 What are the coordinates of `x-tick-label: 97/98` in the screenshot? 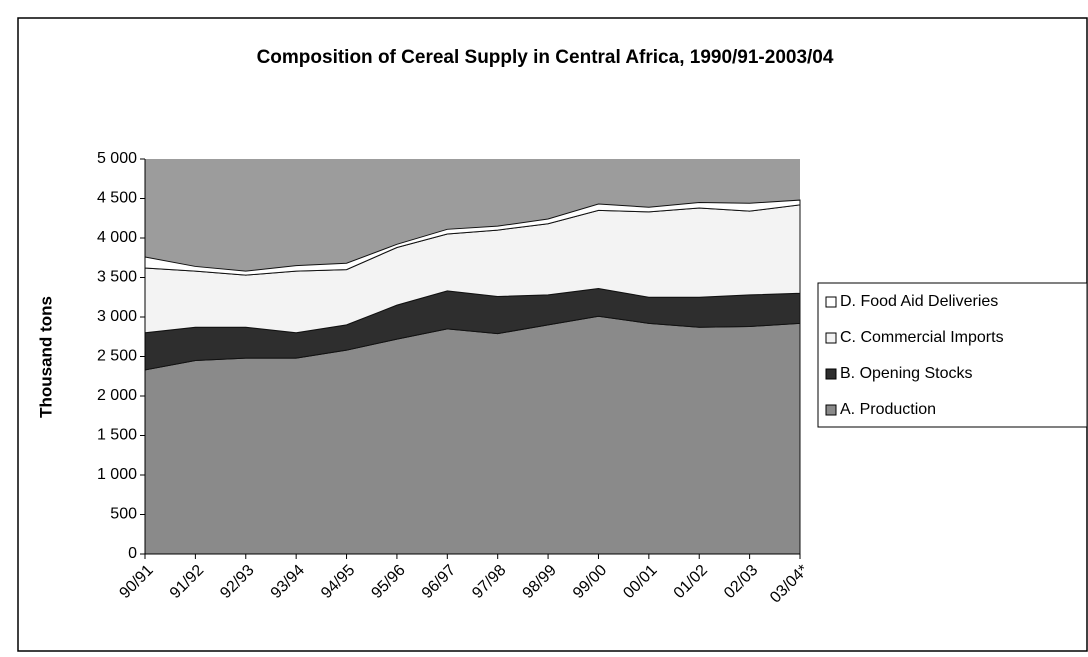 It's located at (489, 582).